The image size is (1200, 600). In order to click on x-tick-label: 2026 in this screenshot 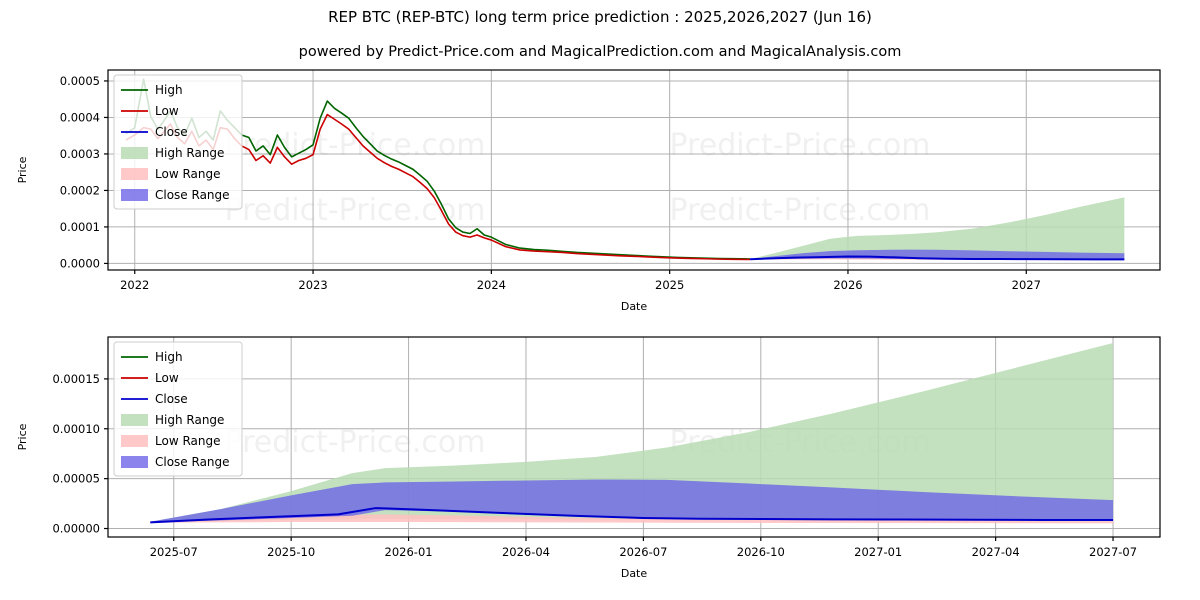, I will do `click(847, 285)`.